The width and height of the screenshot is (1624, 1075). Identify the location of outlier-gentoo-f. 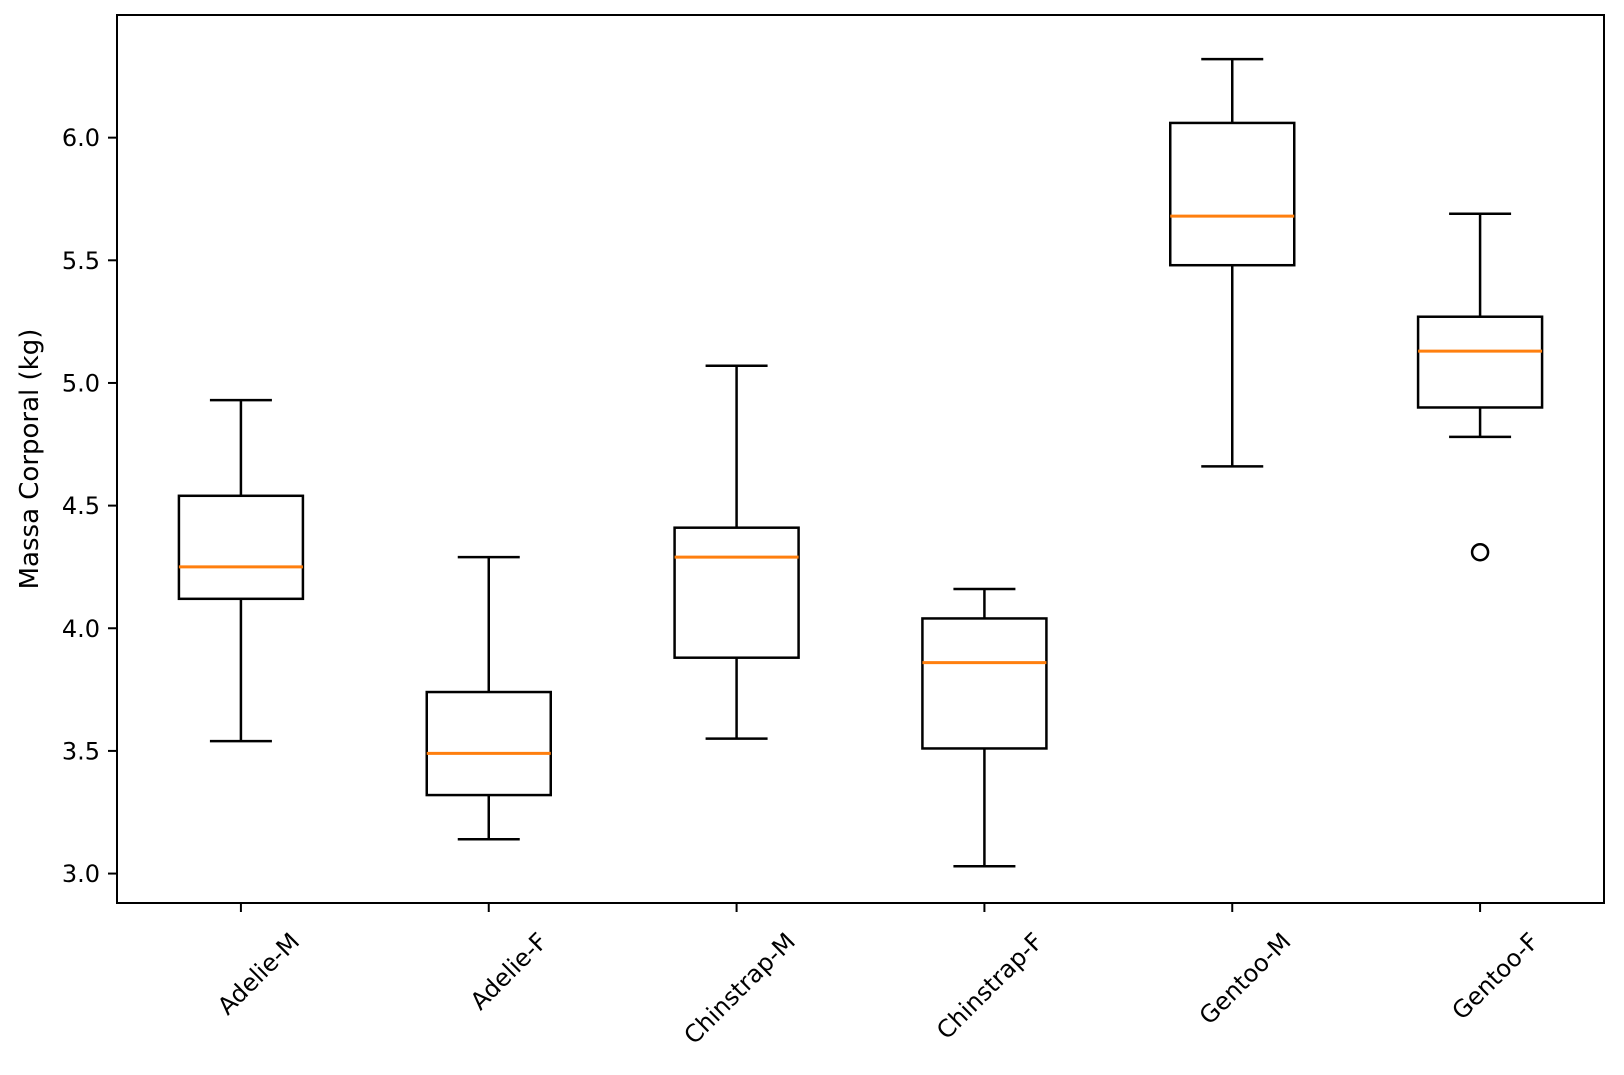
(1480, 552).